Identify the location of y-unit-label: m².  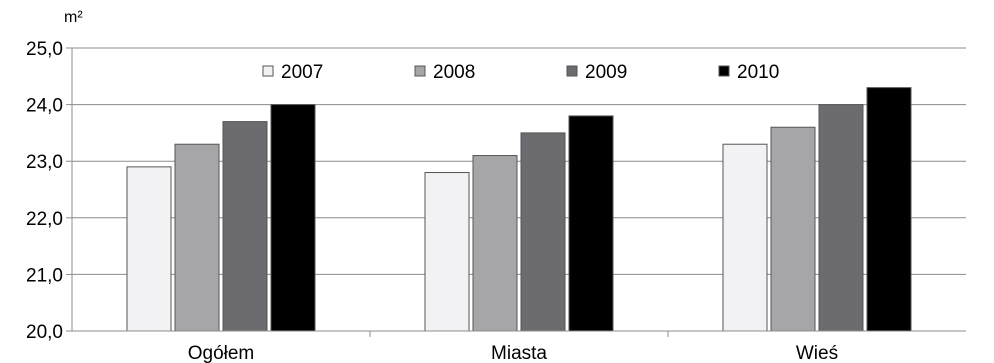
(73, 17).